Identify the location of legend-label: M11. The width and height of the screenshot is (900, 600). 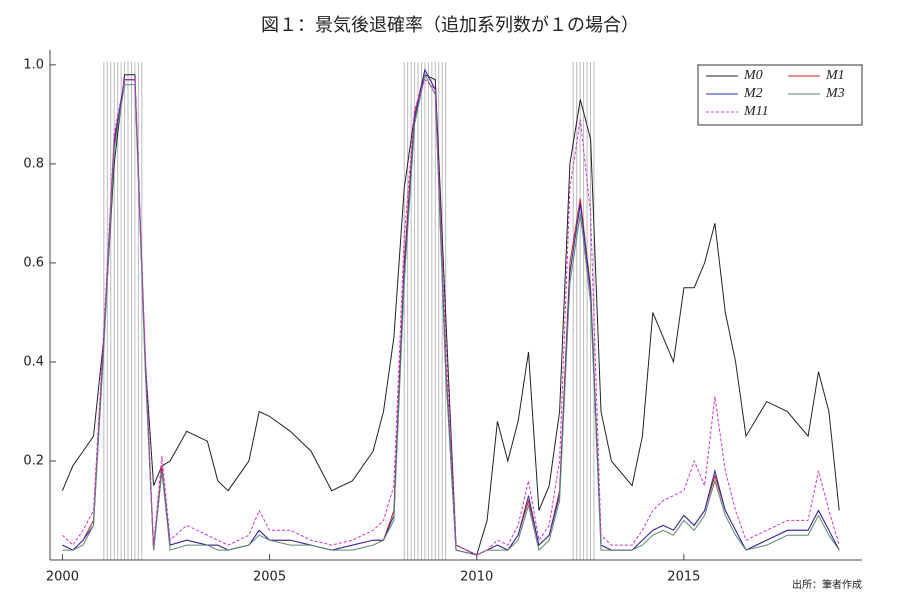
(756, 111).